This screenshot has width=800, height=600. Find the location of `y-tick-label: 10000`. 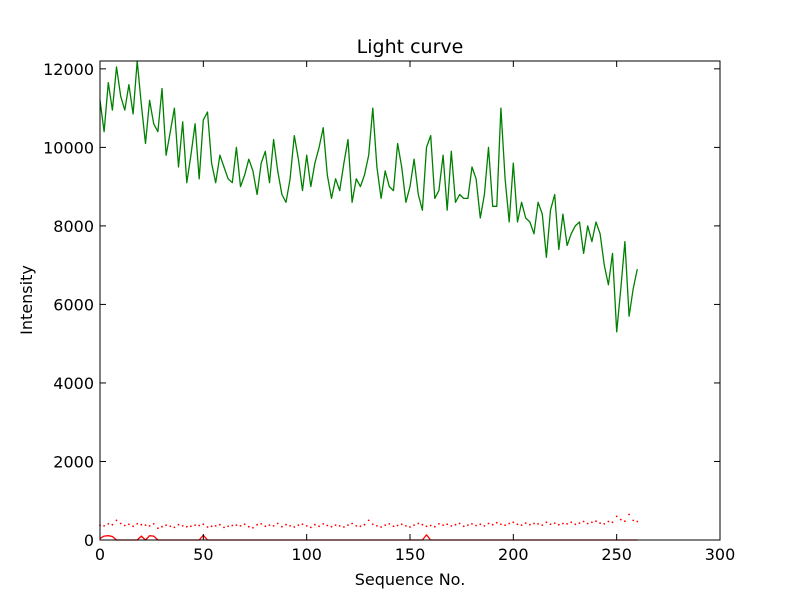

y-tick-label: 10000 is located at coordinates (68, 147).